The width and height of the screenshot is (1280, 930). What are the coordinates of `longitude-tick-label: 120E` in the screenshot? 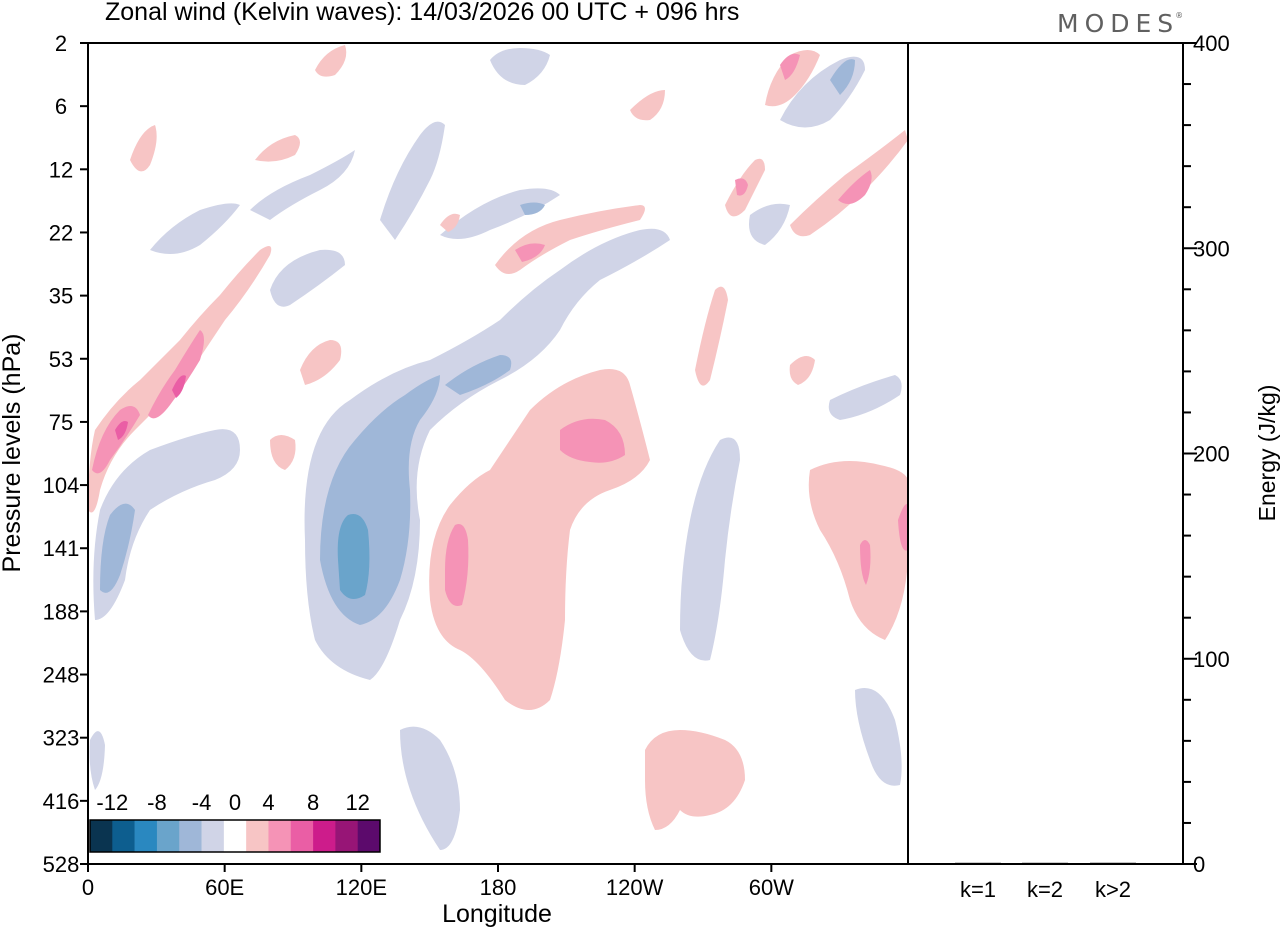 It's located at (361, 887).